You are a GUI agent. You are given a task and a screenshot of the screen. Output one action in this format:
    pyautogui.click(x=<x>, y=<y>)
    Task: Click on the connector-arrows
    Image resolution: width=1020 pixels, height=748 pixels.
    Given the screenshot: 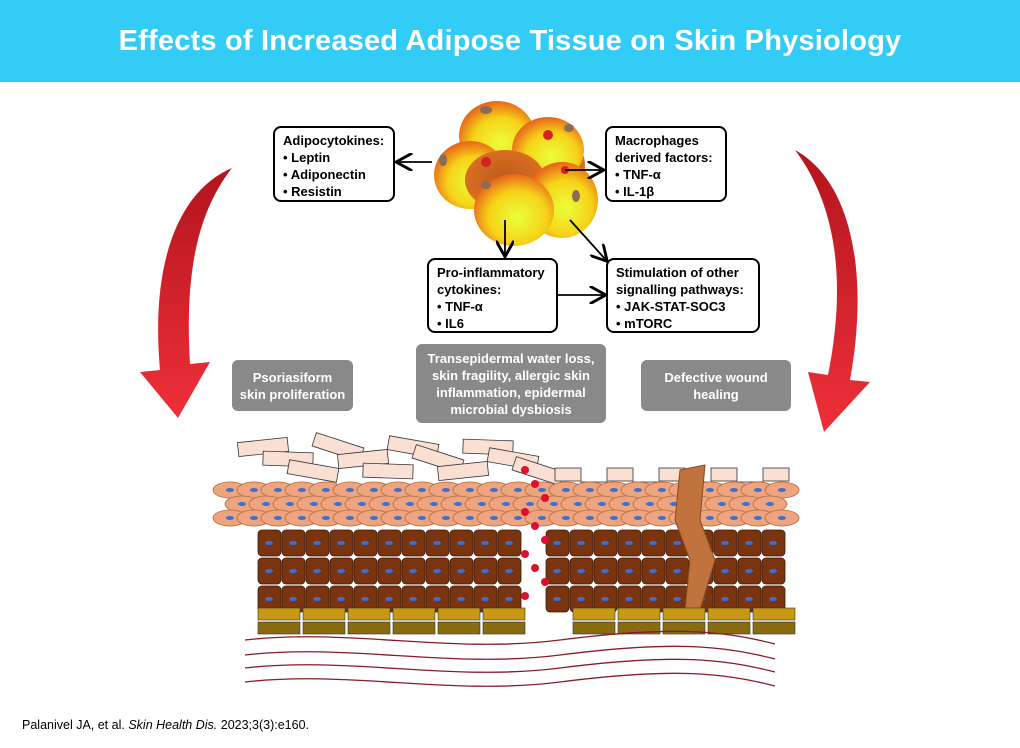 What is the action you would take?
    pyautogui.click(x=502, y=228)
    